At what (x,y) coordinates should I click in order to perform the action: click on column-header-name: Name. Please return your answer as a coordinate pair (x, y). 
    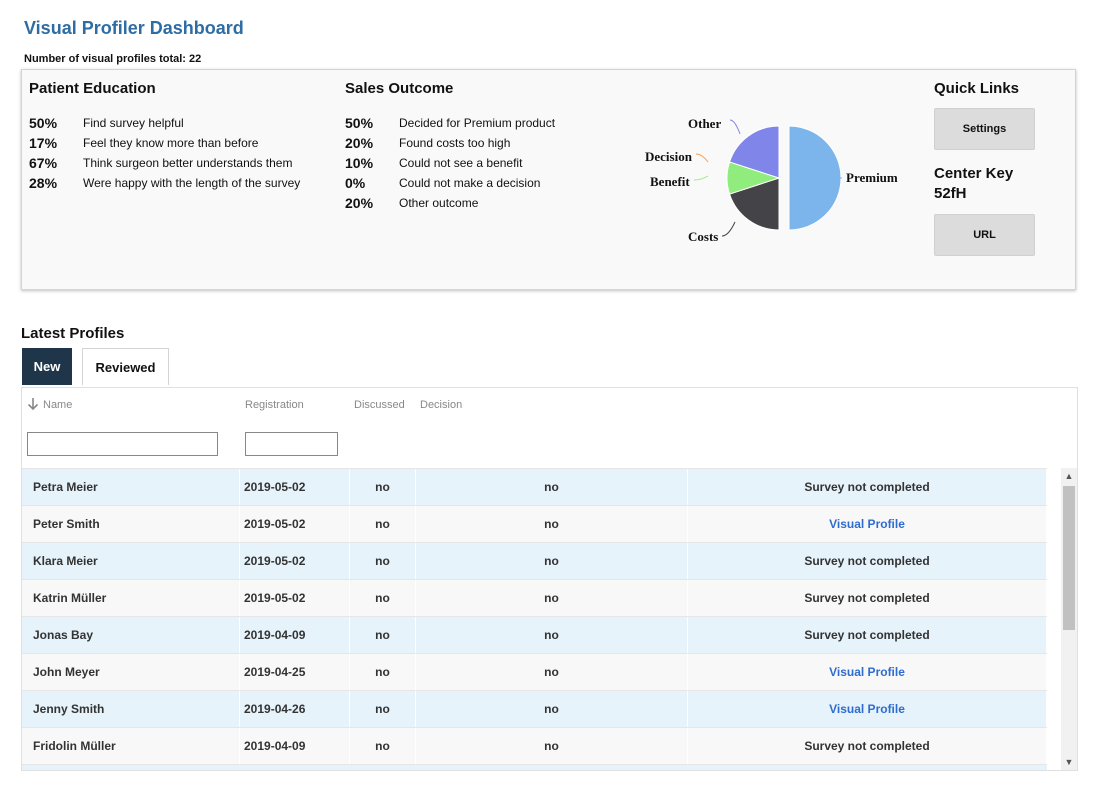
    Looking at the image, I should click on (58, 405).